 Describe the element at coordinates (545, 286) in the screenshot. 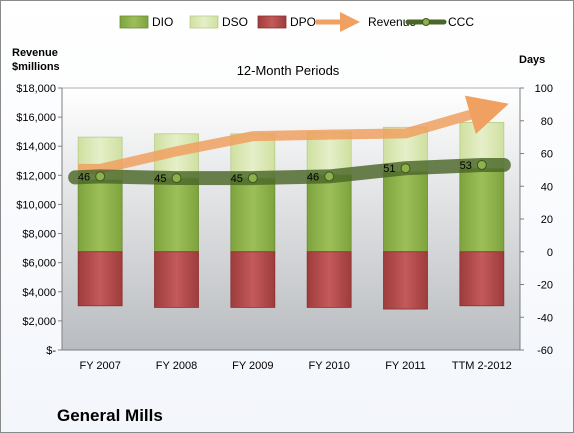

I see `right-axis-tick-label: -20` at that location.